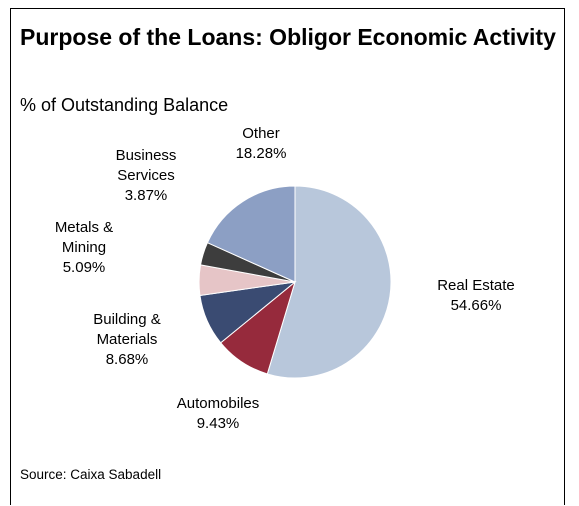 The image size is (579, 506). What do you see at coordinates (251, 234) in the screenshot?
I see `pie-slice-other` at bounding box center [251, 234].